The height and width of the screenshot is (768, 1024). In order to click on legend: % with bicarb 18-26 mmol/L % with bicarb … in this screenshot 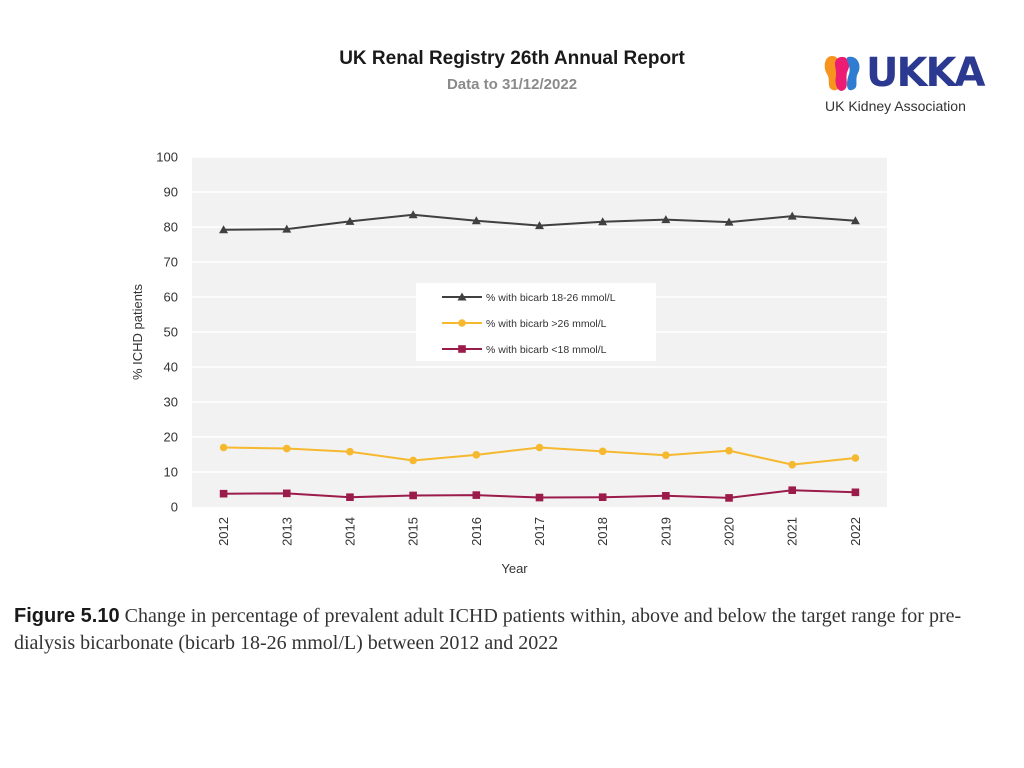, I will do `click(536, 322)`.